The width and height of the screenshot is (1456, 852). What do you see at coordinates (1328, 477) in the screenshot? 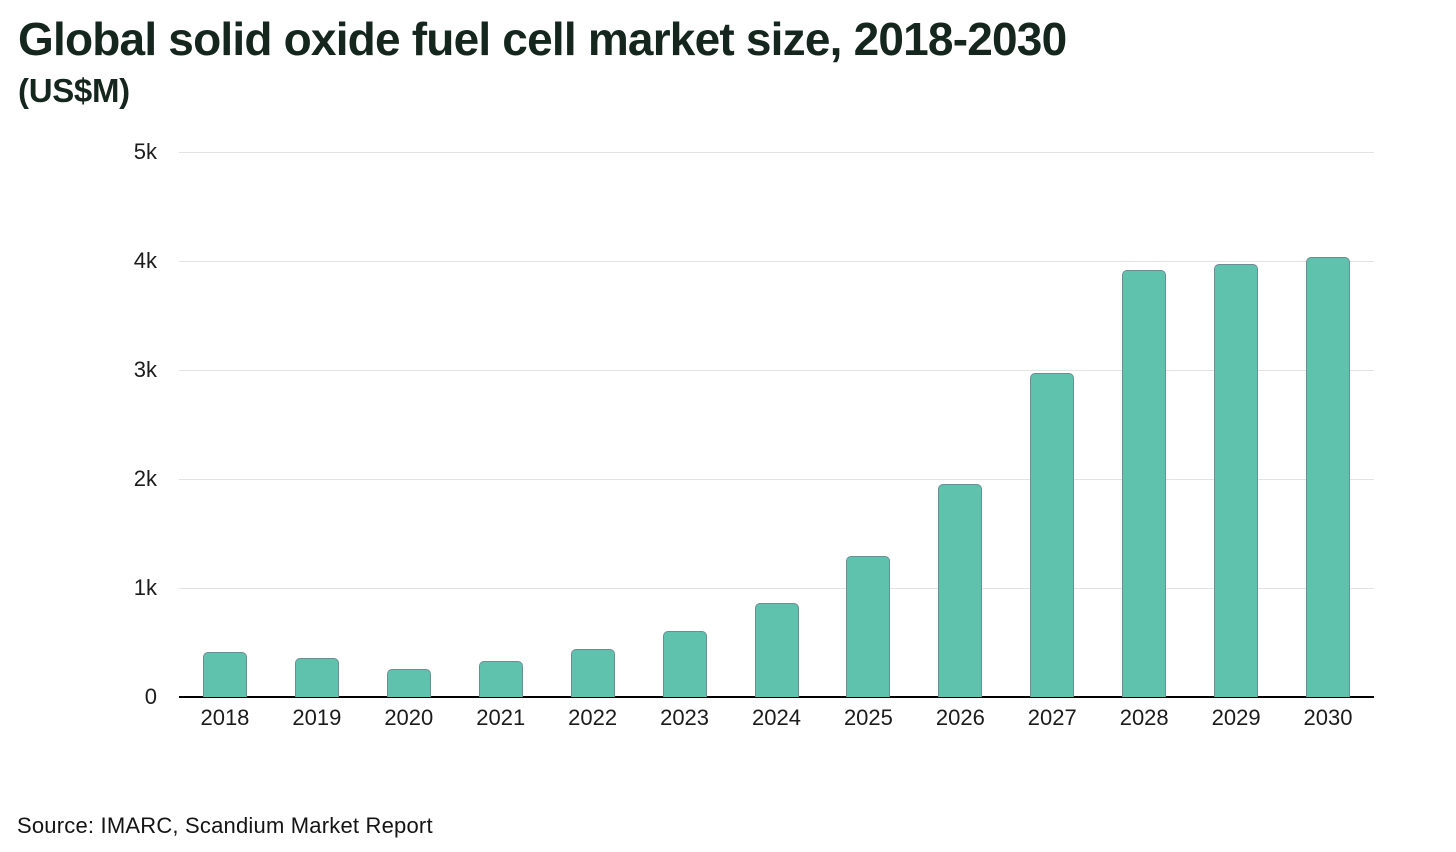
I see `bar-2030` at bounding box center [1328, 477].